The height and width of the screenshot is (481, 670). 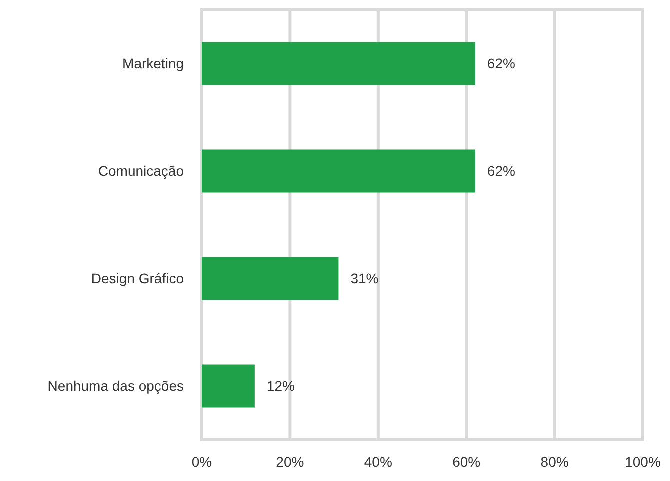 What do you see at coordinates (280, 386) in the screenshot?
I see `data-label: 12%` at bounding box center [280, 386].